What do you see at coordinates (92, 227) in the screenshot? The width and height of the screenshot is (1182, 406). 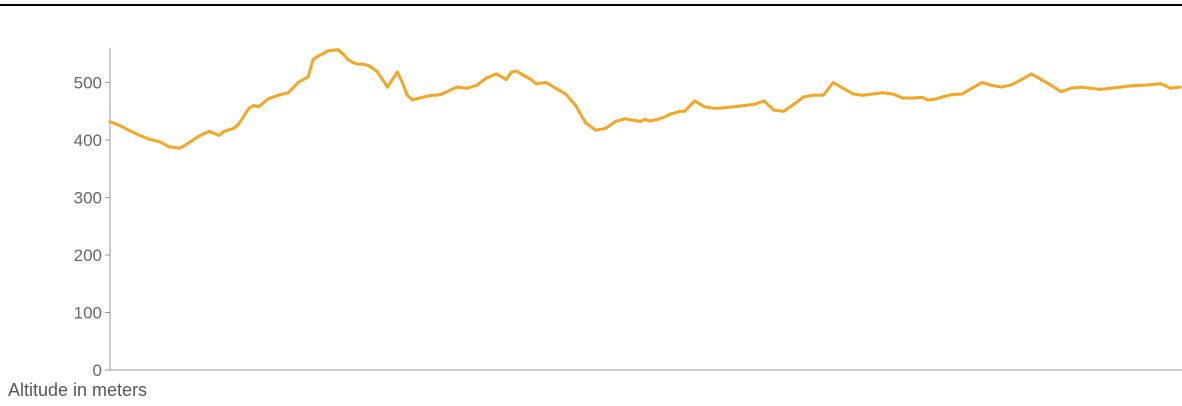 I see `y-axis-ticks: 0 100 200 300 400 500` at bounding box center [92, 227].